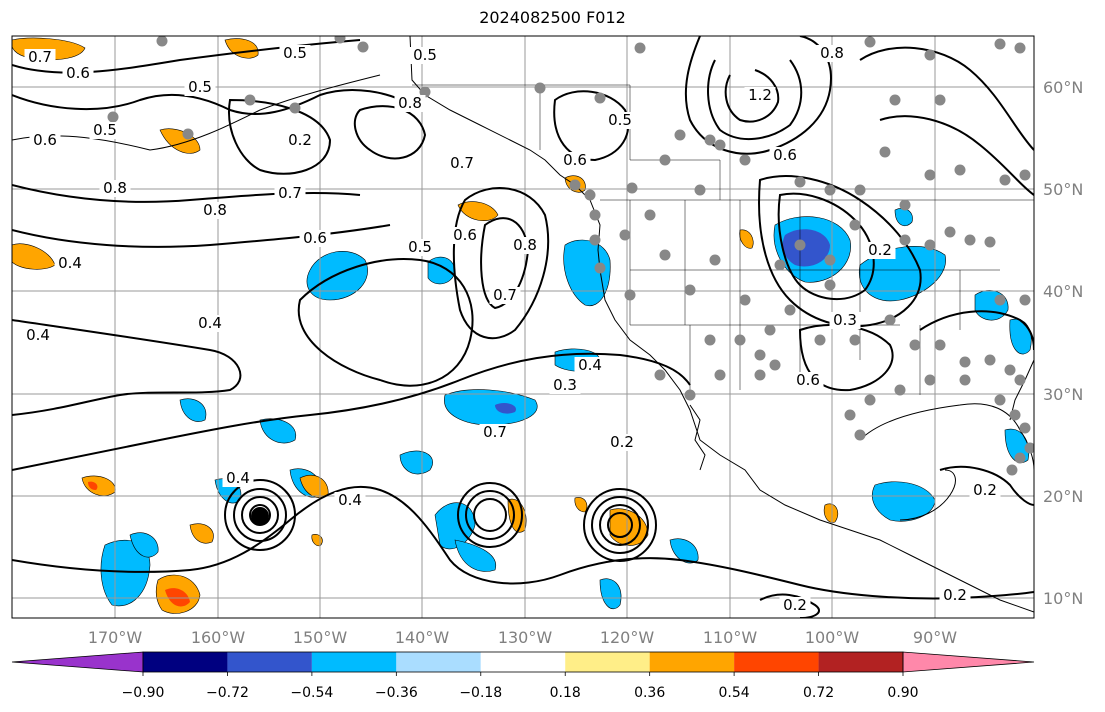  I want to click on y-tick-label: 10°N, so click(1063, 598).